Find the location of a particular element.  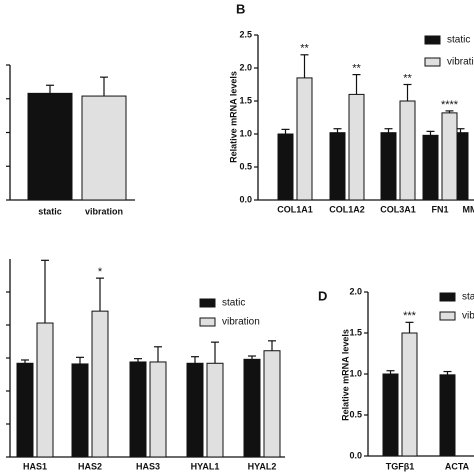

x-tick-label: COL3A1 is located at coordinates (398, 209).